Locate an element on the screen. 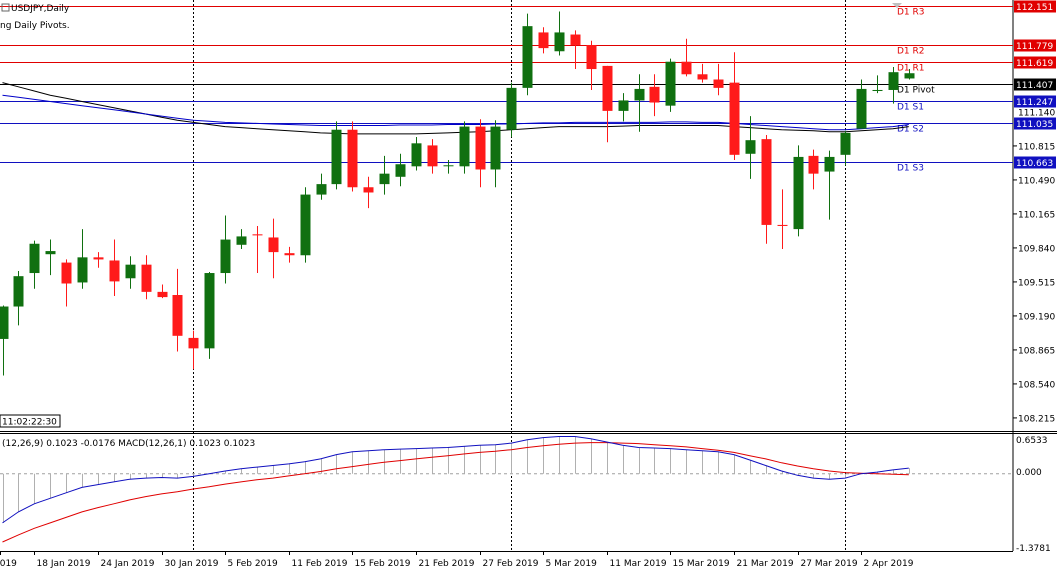 The width and height of the screenshot is (1057, 571). pivot-price-tag-text-6: 110.663 is located at coordinates (1034, 164).